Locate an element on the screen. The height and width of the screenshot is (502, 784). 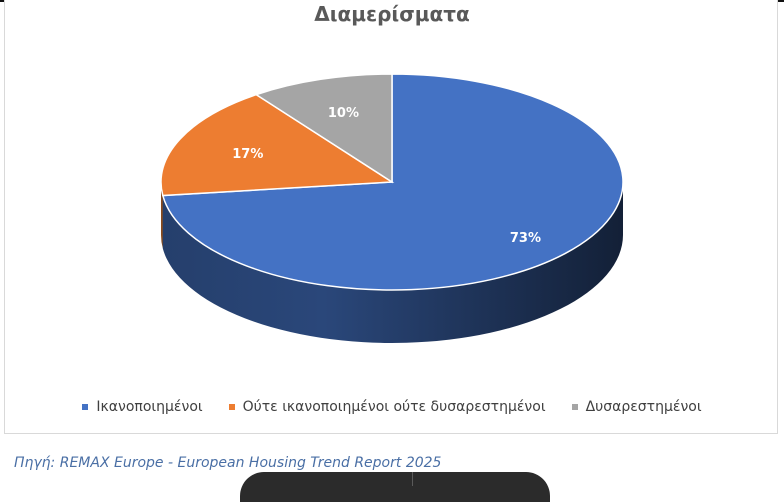
bottom-toolbar-overlay is located at coordinates (395, 487).